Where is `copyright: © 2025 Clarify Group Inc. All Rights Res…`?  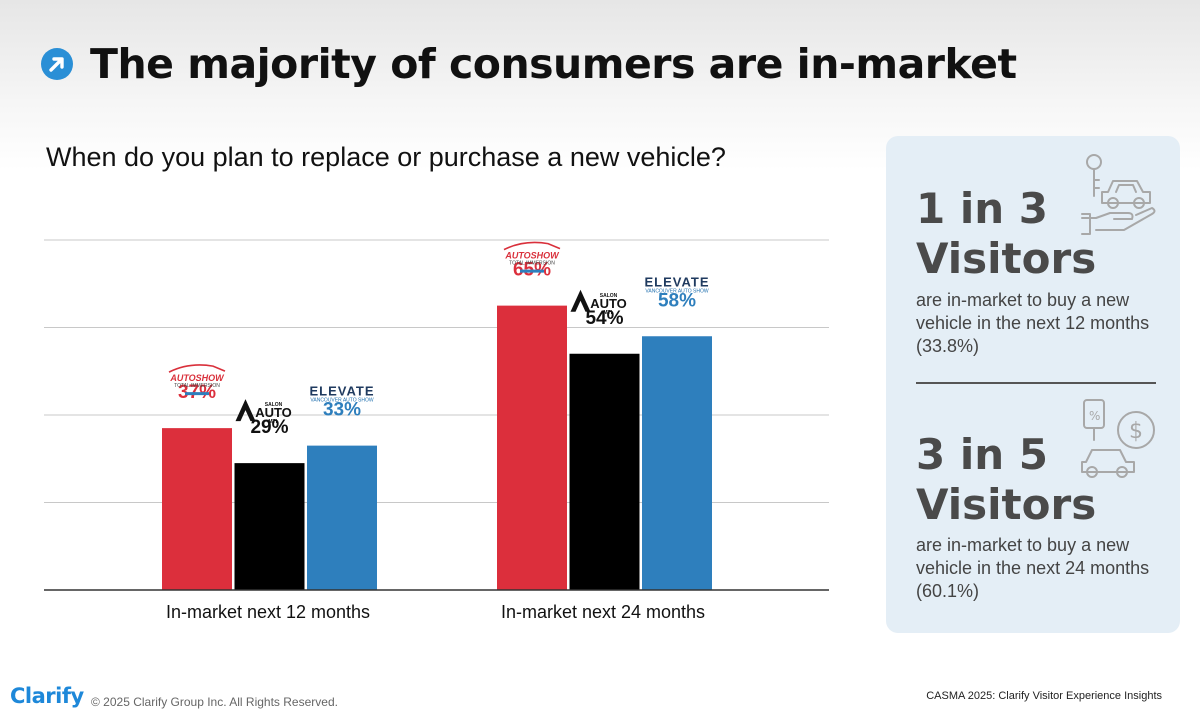
copyright: © 2025 Clarify Group Inc. All Rights Res… is located at coordinates (214, 702).